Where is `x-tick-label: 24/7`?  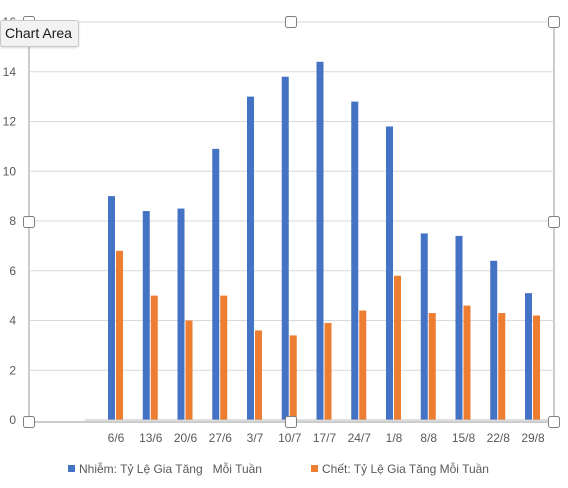
x-tick-label: 24/7 is located at coordinates (360, 438).